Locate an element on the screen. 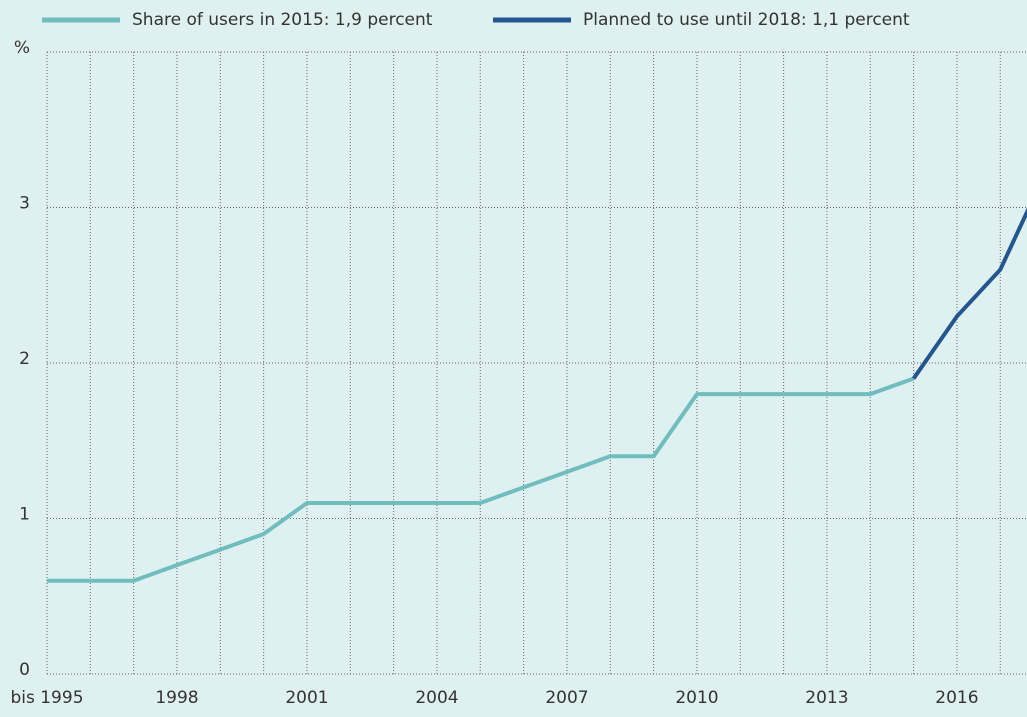  x-tick-label: bis 1995 is located at coordinates (46, 698).